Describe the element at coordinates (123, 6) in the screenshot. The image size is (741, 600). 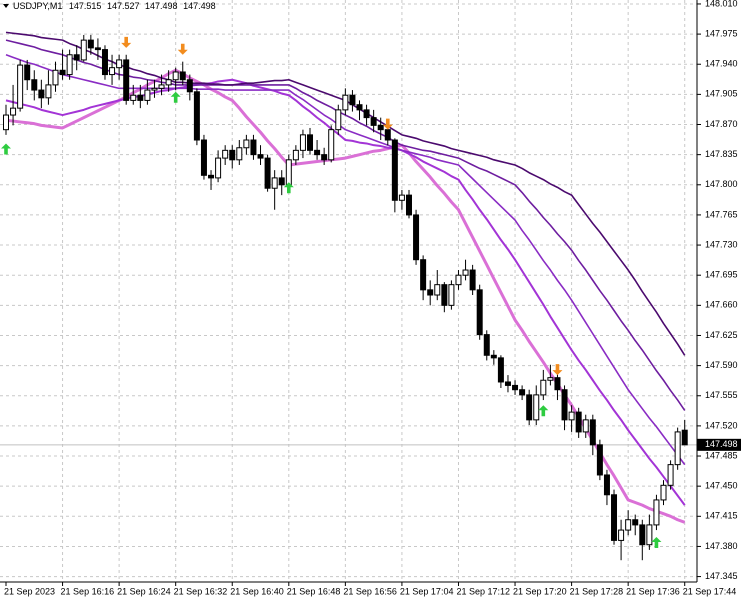
I see `header-high: 147.527` at that location.